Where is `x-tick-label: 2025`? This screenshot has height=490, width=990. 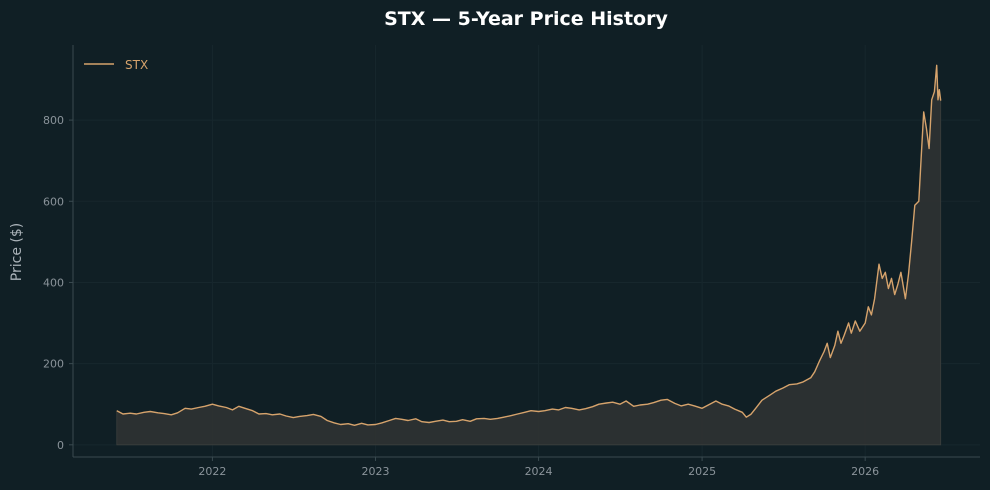 x-tick-label: 2025 is located at coordinates (702, 471).